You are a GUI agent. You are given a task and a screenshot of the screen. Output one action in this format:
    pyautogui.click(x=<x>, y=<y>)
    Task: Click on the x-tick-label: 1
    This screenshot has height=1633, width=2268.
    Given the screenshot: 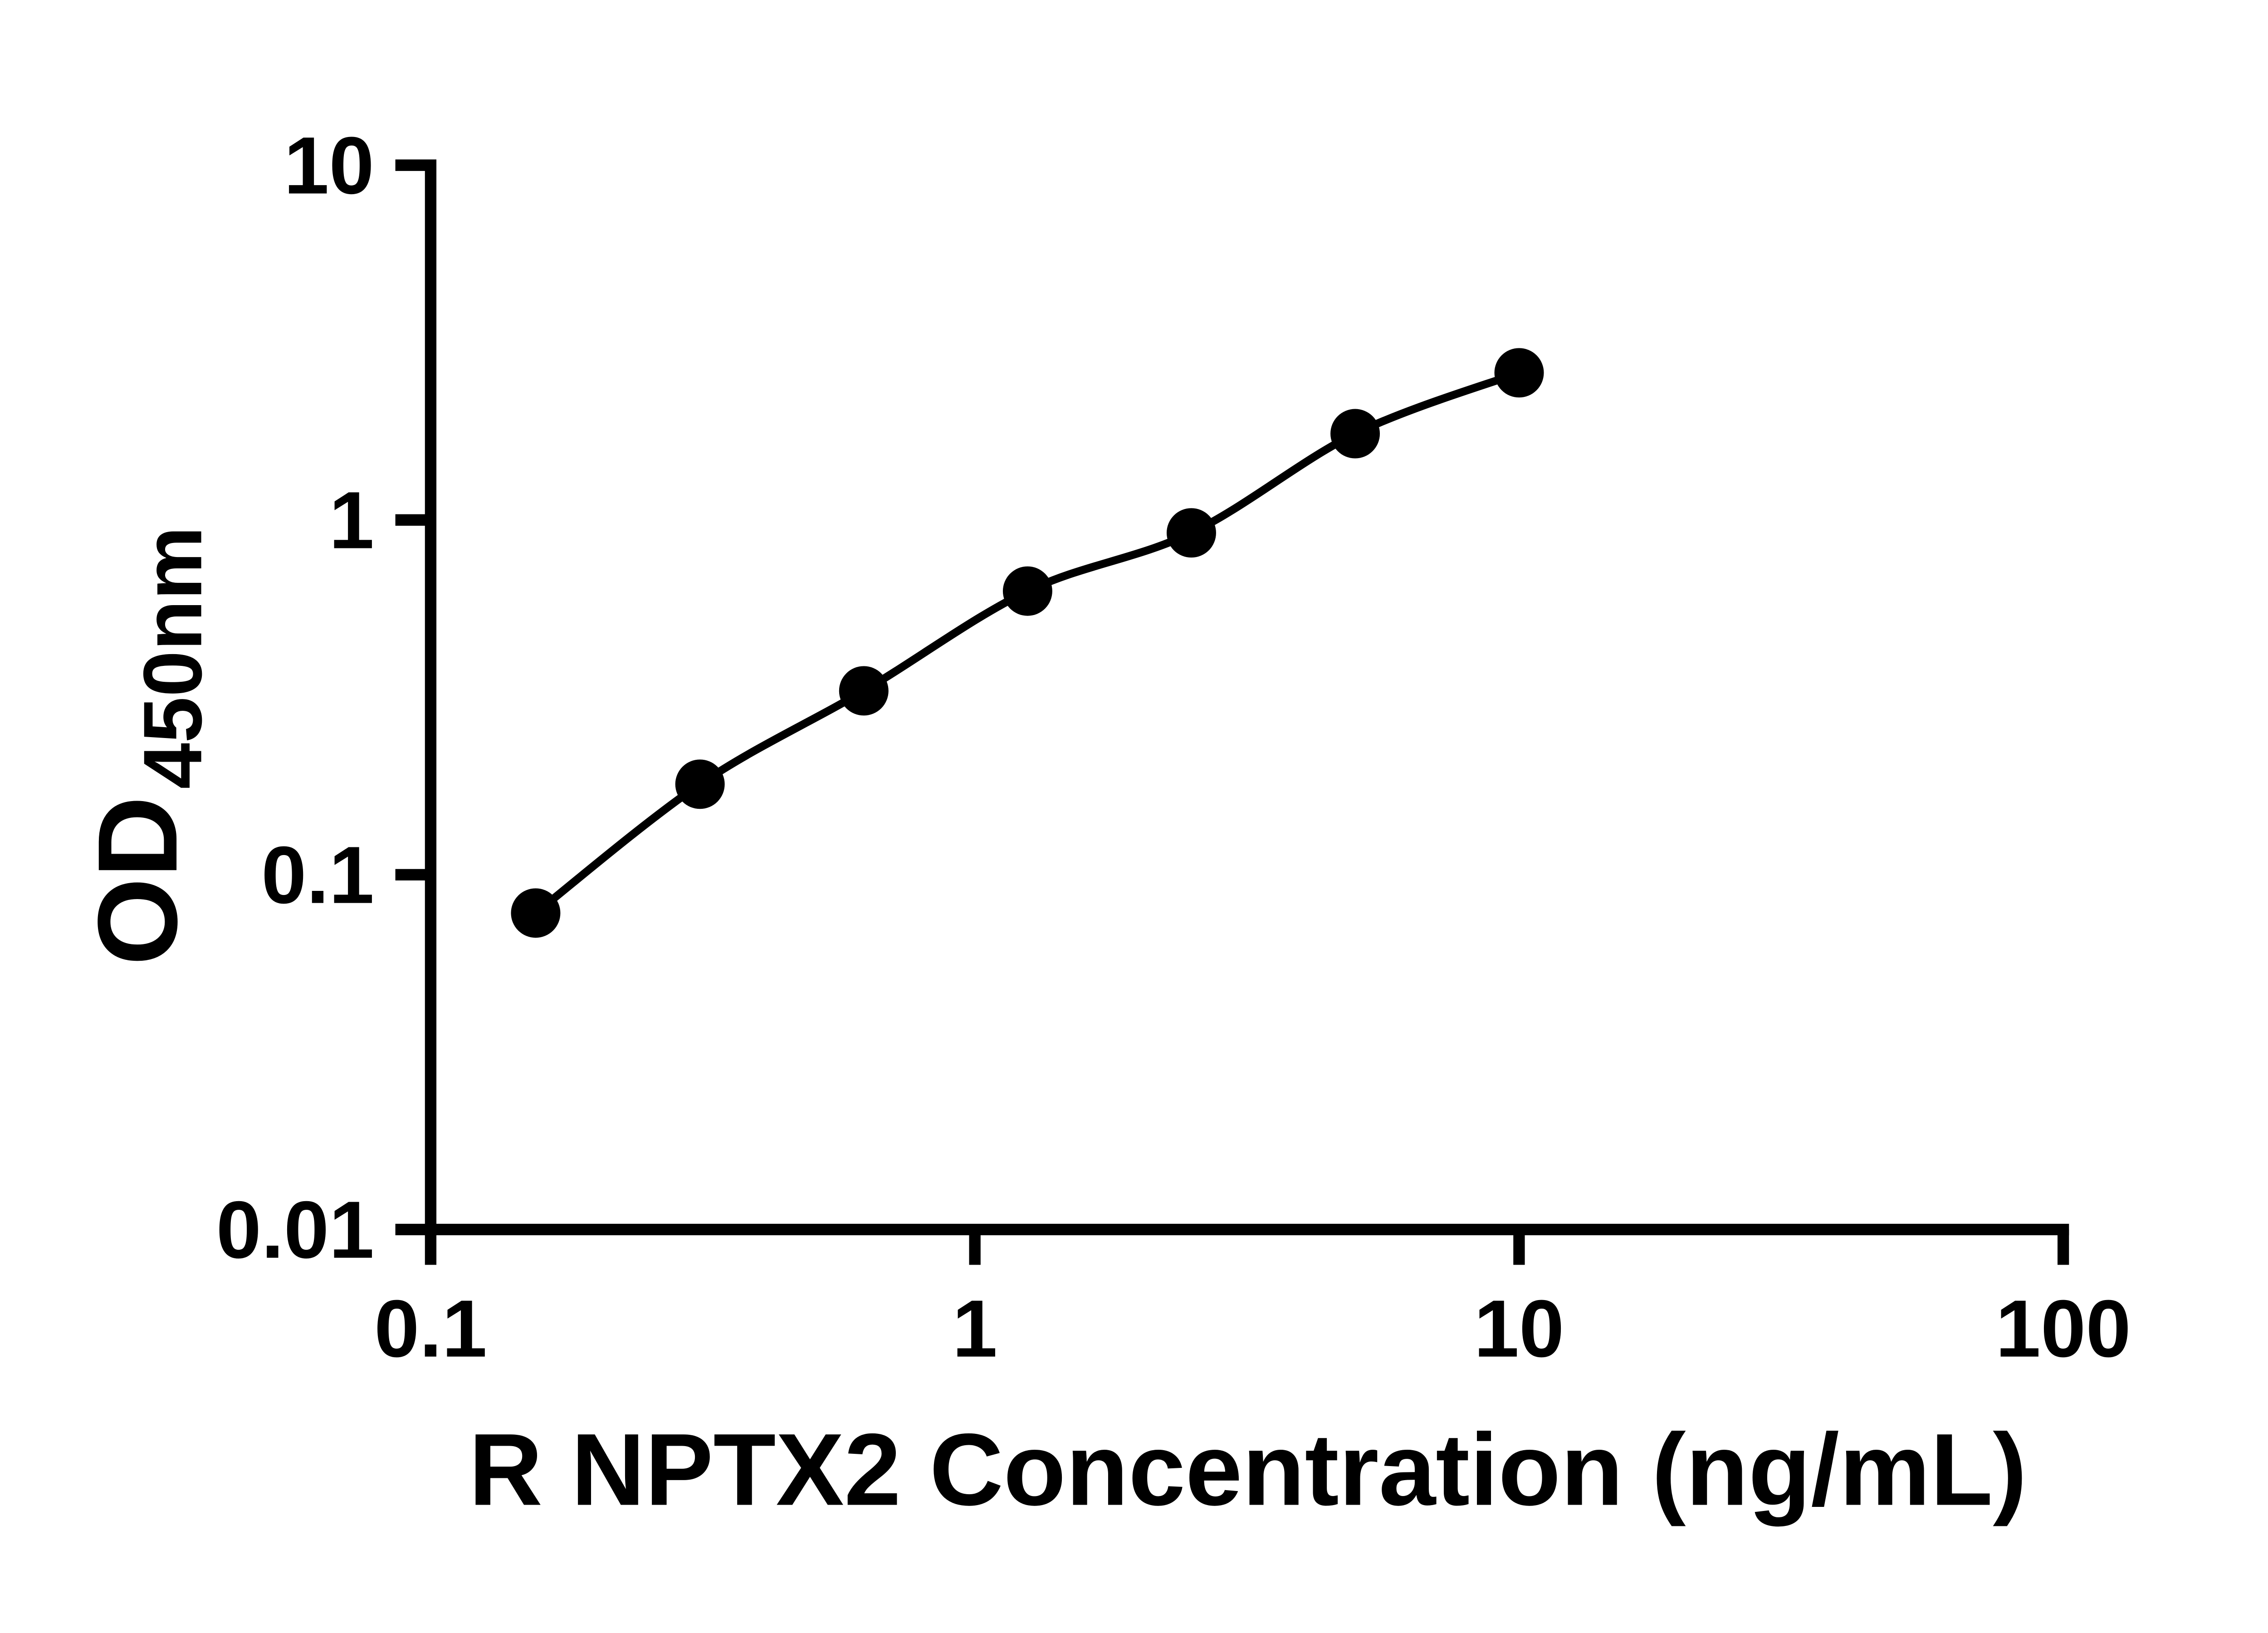 What is the action you would take?
    pyautogui.click(x=975, y=1328)
    